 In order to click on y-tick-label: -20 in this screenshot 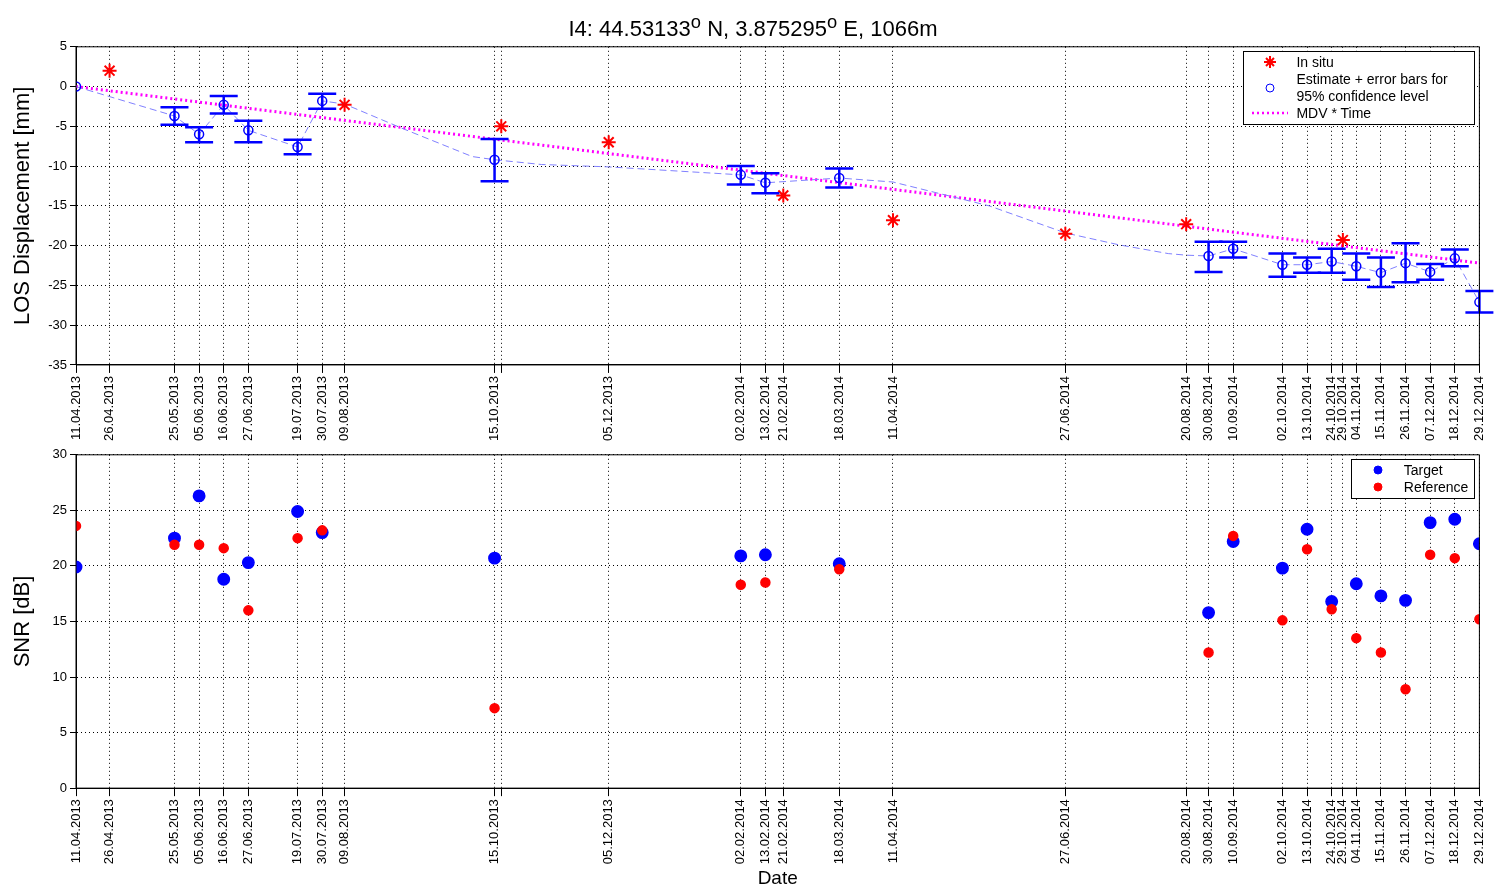, I will do `click(57, 245)`.